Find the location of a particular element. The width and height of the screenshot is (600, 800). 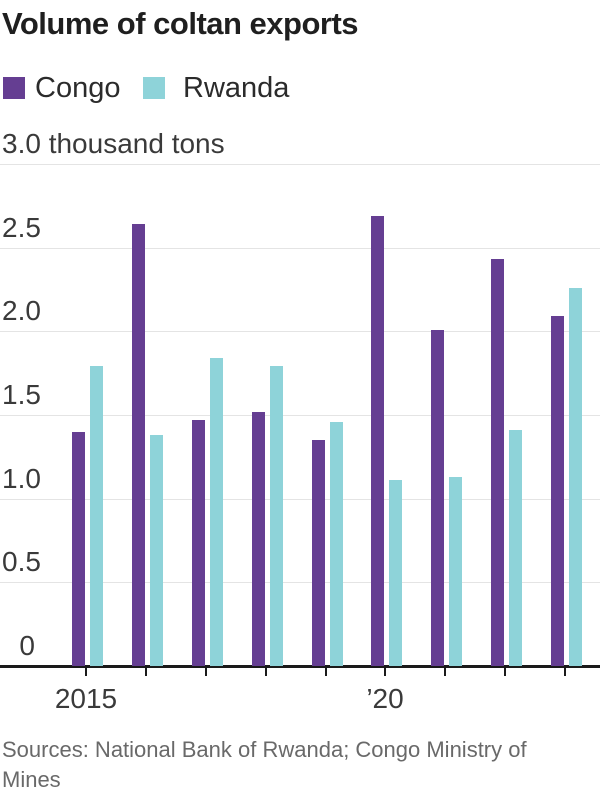

bar-congo-2019 is located at coordinates (318, 553).